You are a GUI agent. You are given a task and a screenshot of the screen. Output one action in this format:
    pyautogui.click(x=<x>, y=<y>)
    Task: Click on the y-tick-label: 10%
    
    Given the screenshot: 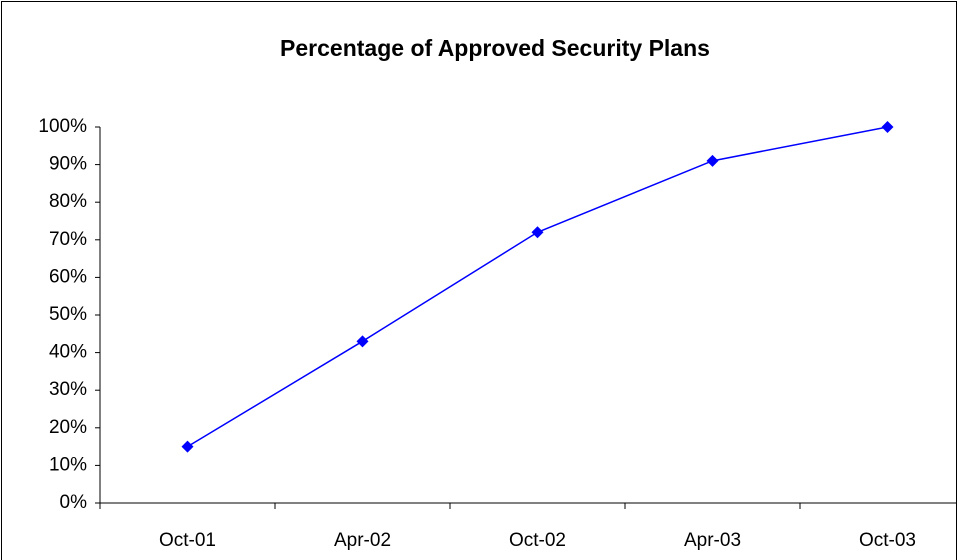 What is the action you would take?
    pyautogui.click(x=68, y=464)
    